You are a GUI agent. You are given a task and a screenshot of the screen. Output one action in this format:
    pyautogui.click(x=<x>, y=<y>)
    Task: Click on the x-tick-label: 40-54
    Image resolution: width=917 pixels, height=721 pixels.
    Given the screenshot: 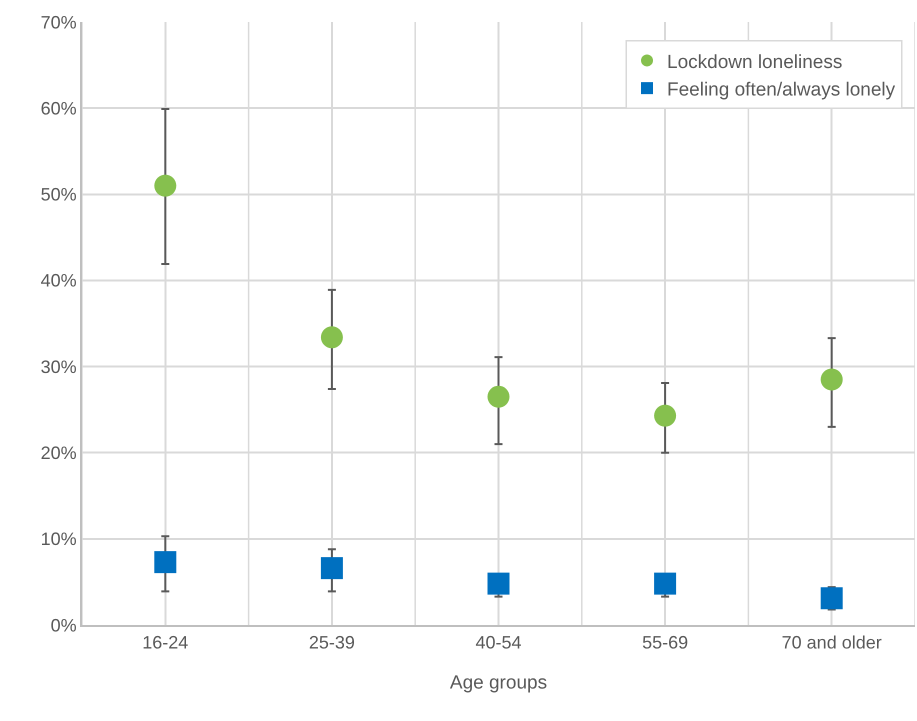 What is the action you would take?
    pyautogui.click(x=498, y=642)
    